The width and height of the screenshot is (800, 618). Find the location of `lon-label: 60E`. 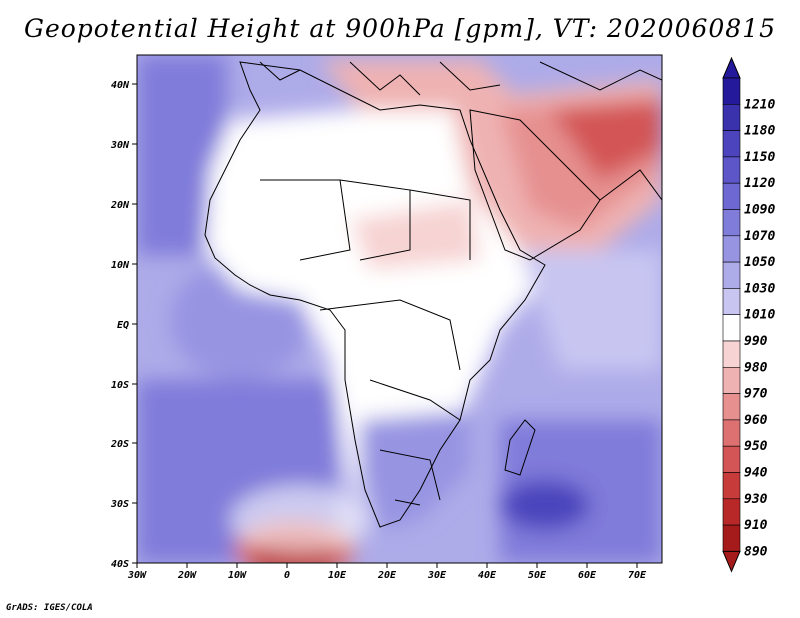

lon-label: 60E is located at coordinates (587, 575).